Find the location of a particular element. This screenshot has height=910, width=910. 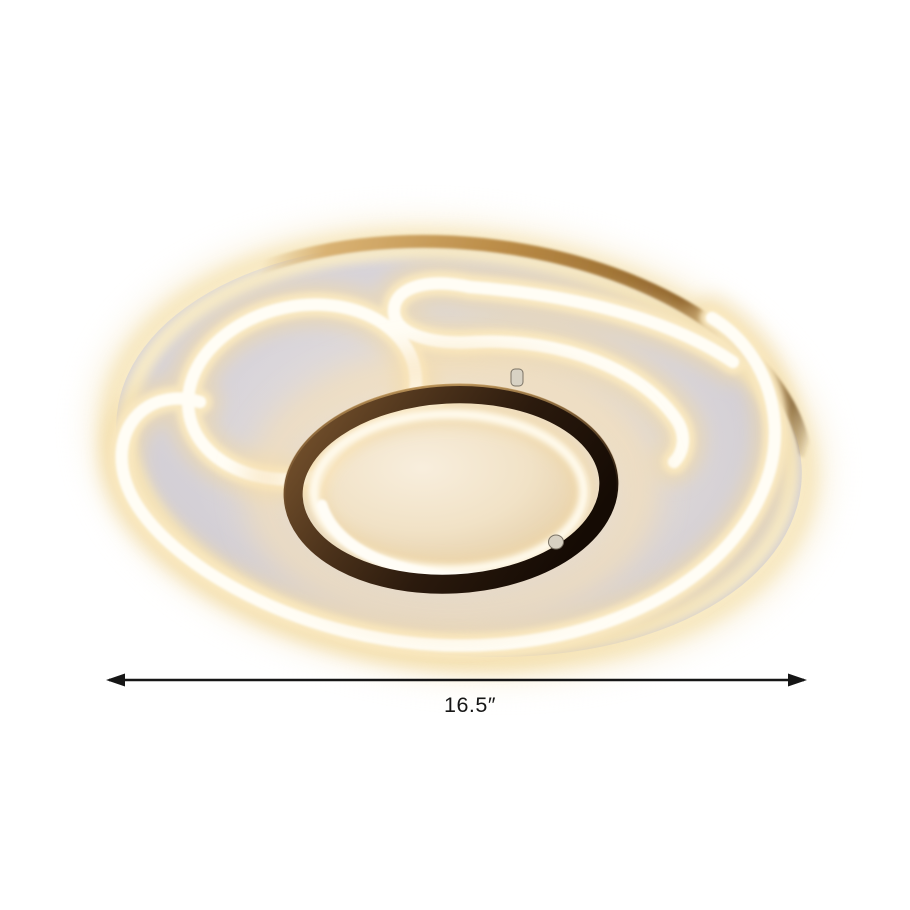

mount-ring-band is located at coordinates (451, 489).